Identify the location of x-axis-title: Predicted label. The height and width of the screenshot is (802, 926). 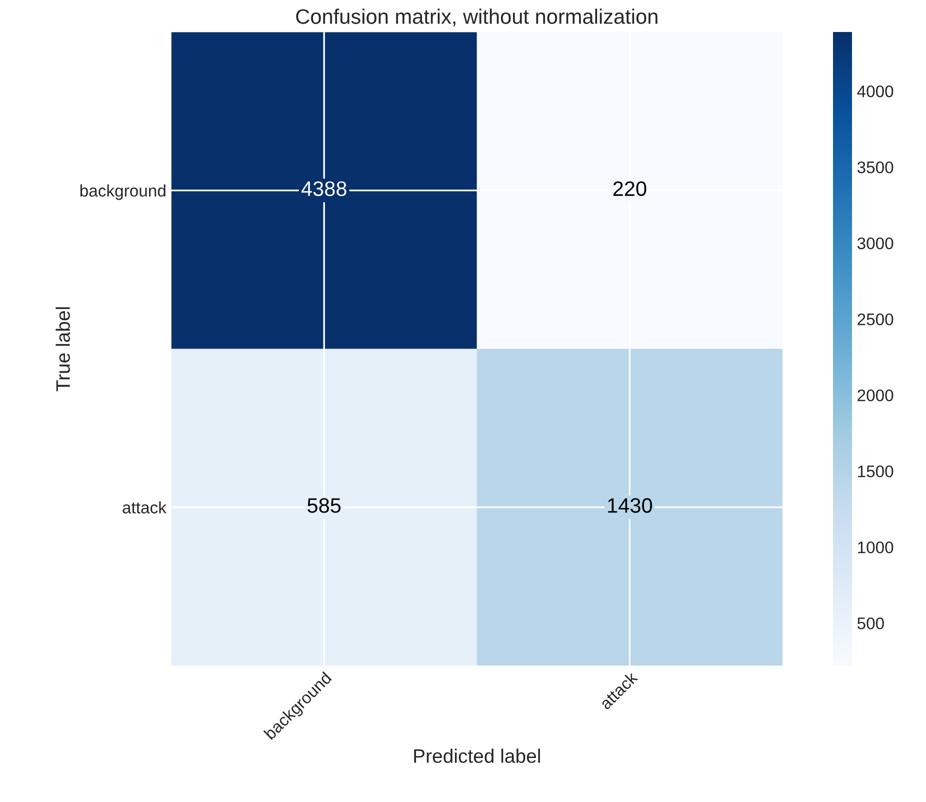
(477, 755).